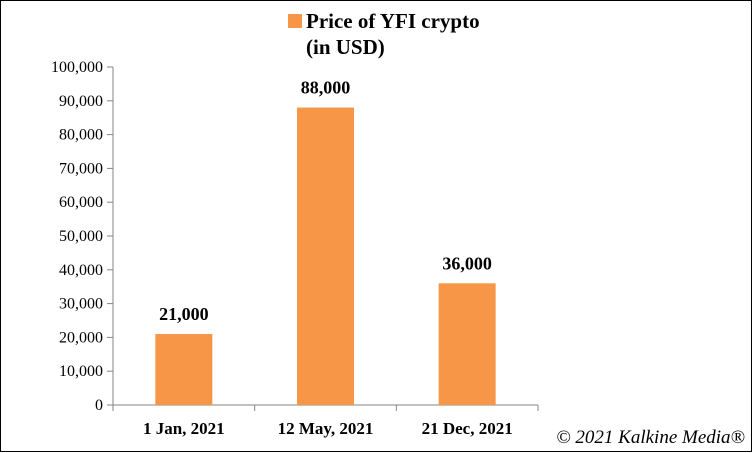  I want to click on y-tick-label: 0, so click(99, 405).